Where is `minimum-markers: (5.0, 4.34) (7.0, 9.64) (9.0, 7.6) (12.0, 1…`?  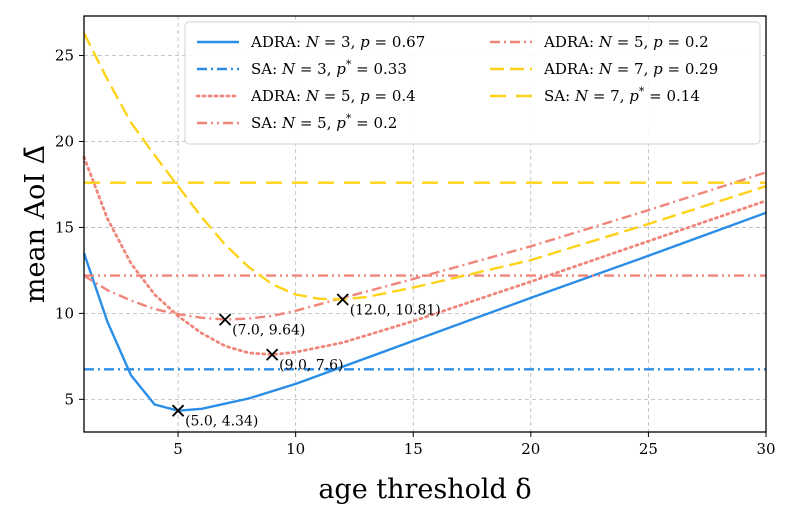
minimum-markers: (5.0, 4.34) (7.0, 9.64) (9.0, 7.6) (12.0, 1… is located at coordinates (306, 361).